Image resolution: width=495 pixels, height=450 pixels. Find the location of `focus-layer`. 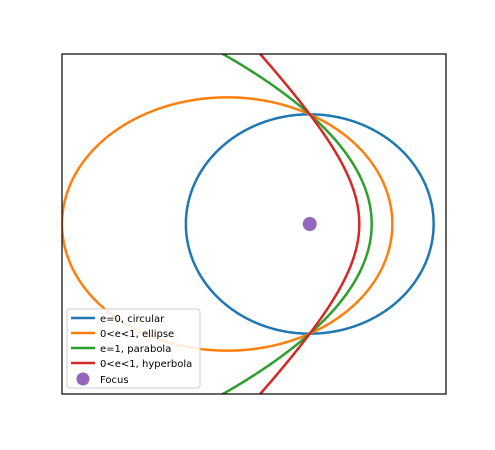

focus-layer is located at coordinates (309, 224).